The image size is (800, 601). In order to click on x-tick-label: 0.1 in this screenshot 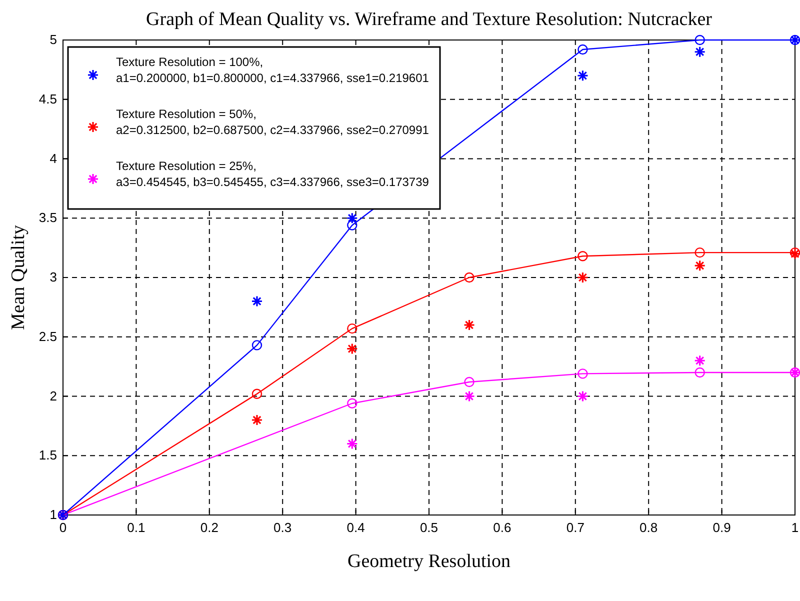, I will do `click(136, 527)`.